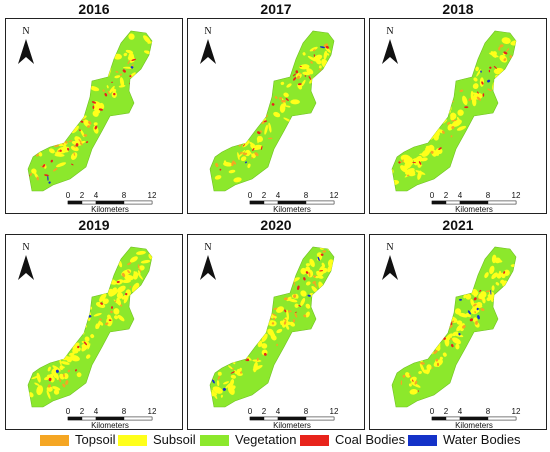 This screenshot has height=452, width=550. What do you see at coordinates (314, 440) in the screenshot?
I see `legend-swatch` at bounding box center [314, 440].